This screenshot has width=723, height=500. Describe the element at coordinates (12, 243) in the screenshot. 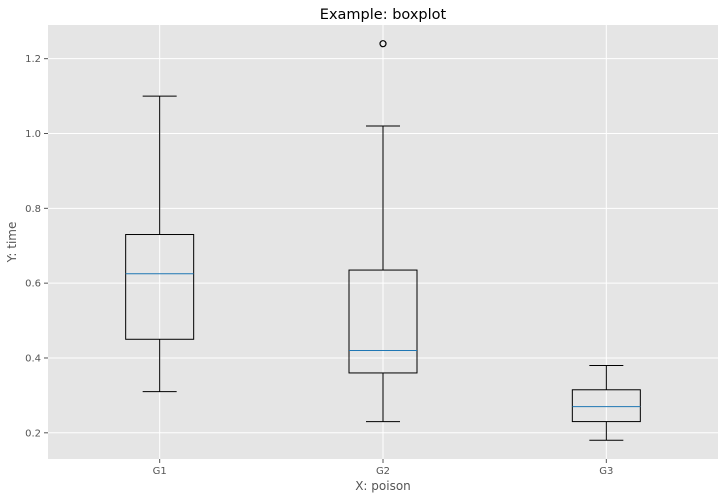

I see `y-axis-label: Y: time` at that location.